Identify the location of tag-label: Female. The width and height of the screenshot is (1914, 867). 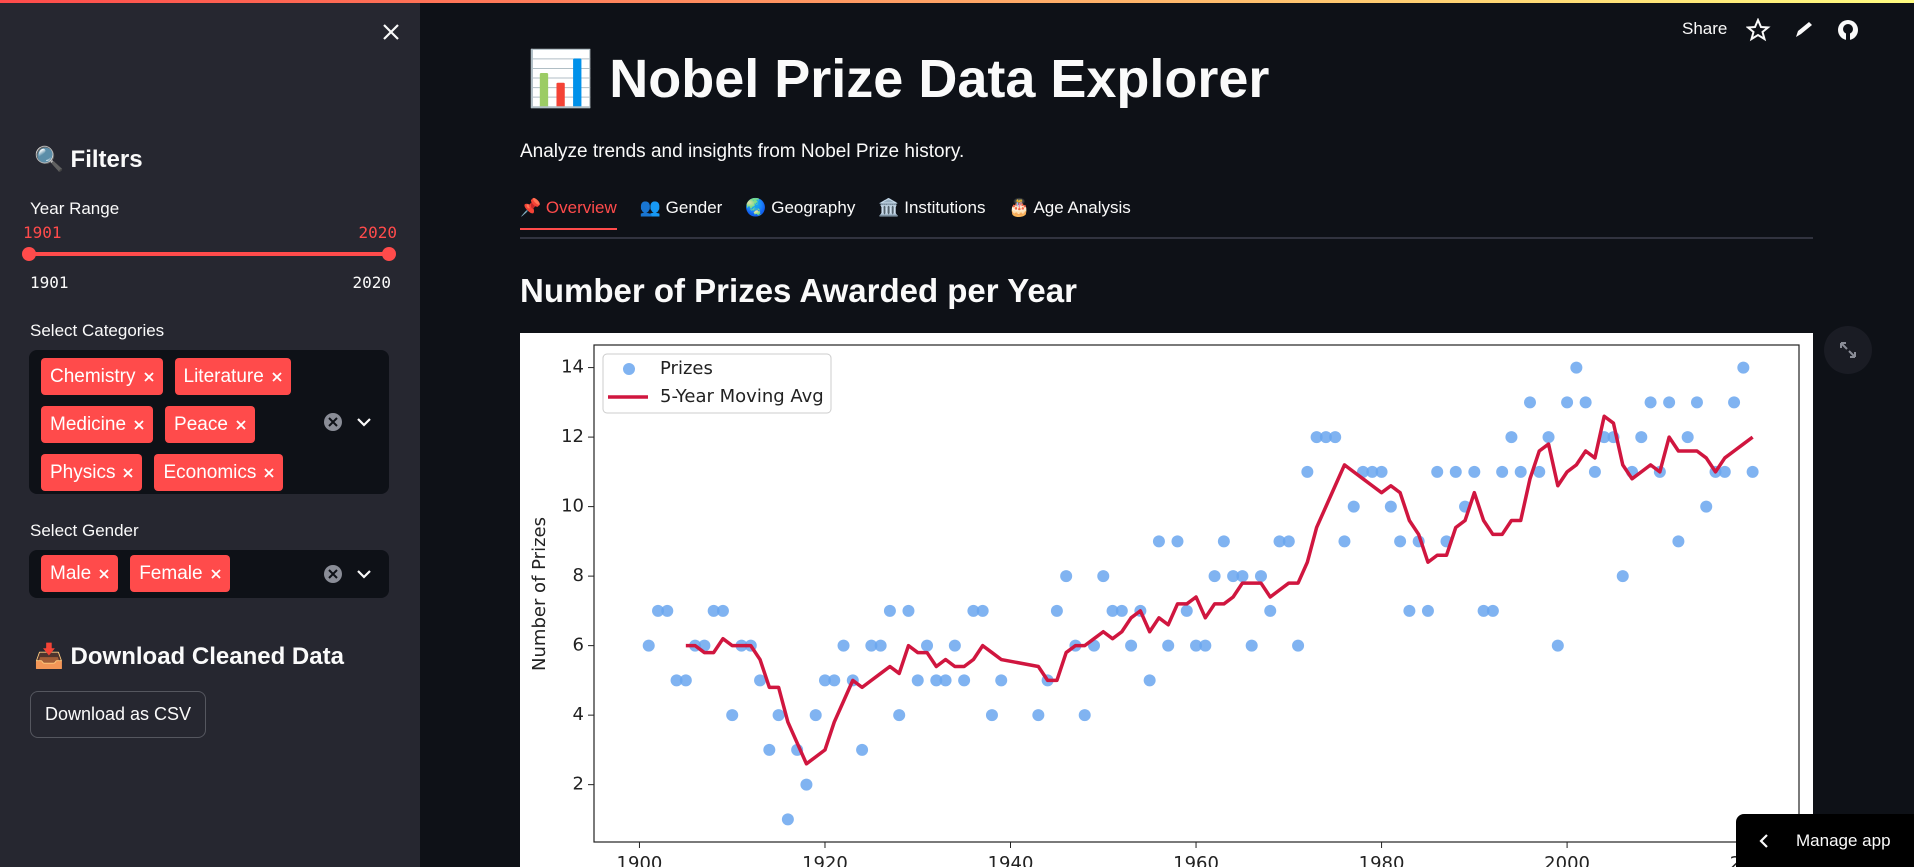
(171, 573).